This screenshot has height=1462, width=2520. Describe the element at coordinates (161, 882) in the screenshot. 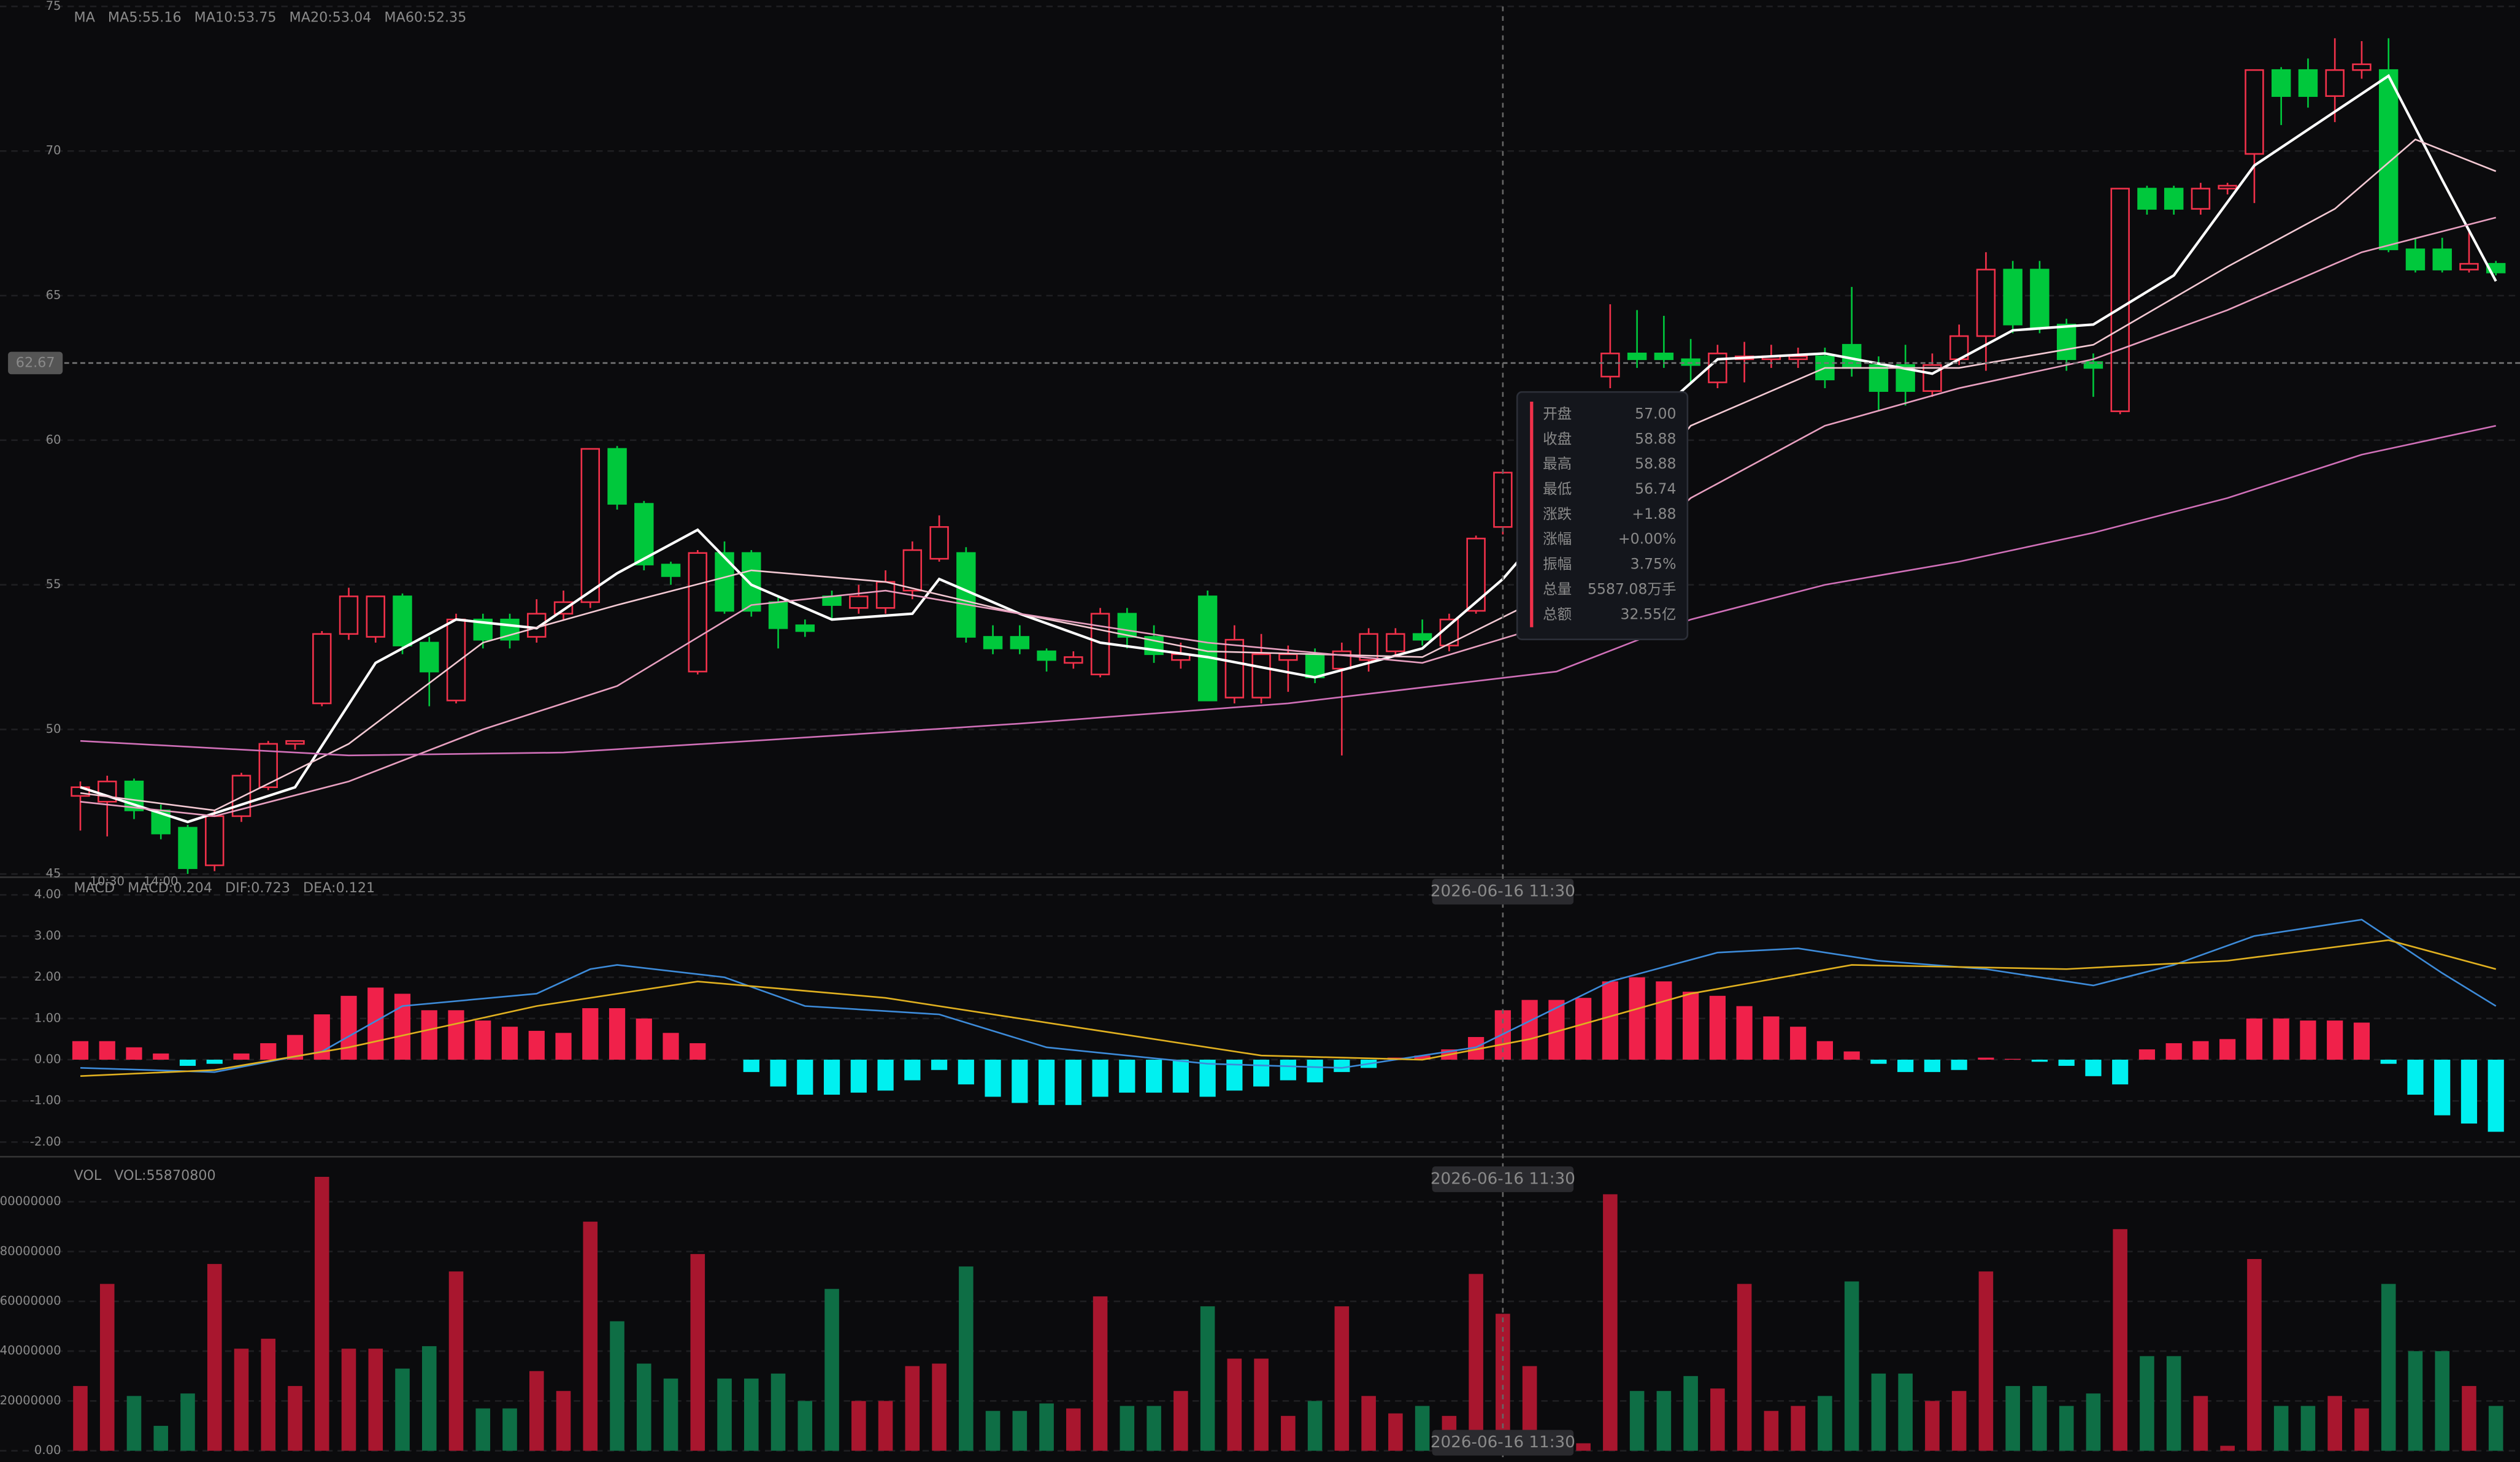

I see `x-tick-label: 14:00` at that location.